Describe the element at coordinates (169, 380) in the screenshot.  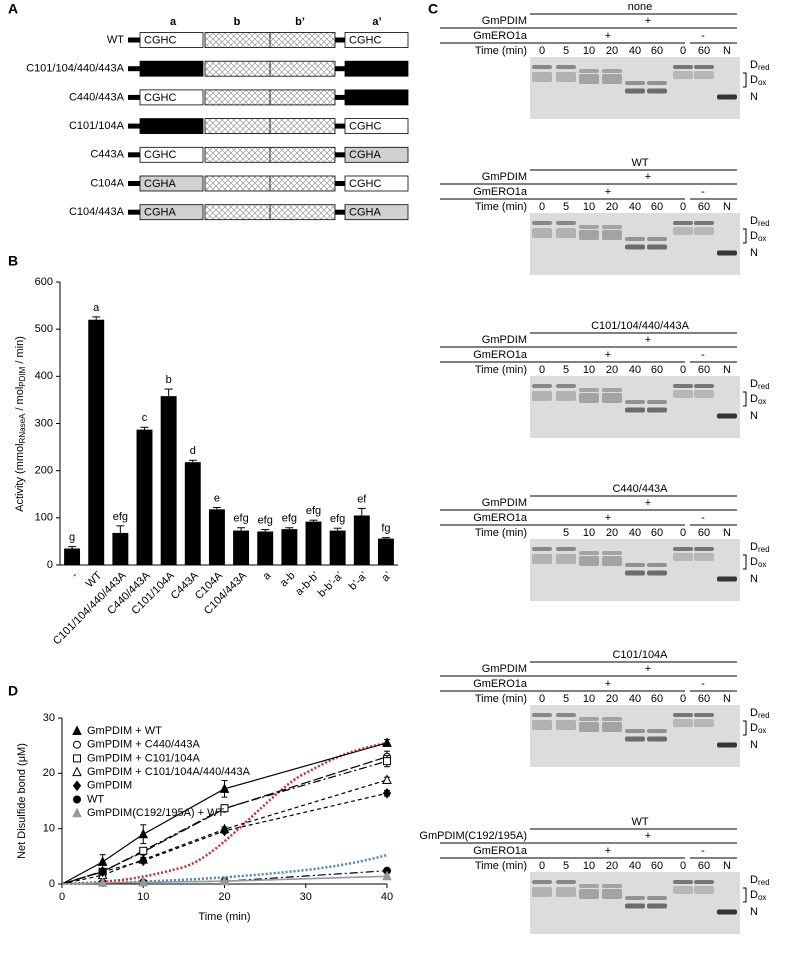
I see `group-label: b` at that location.